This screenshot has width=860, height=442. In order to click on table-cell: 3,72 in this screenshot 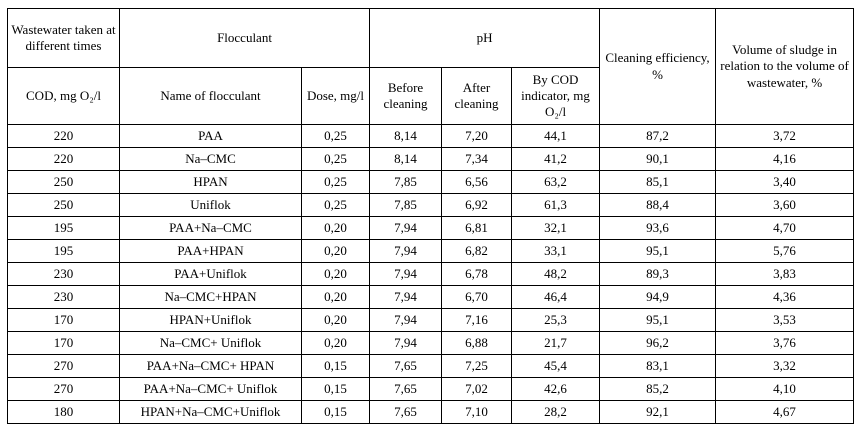, I will do `click(785, 136)`.